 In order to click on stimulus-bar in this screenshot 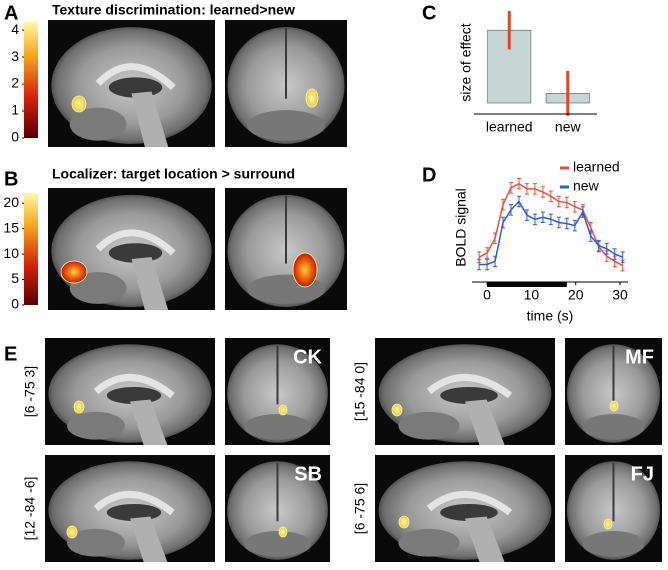, I will do `click(527, 284)`.